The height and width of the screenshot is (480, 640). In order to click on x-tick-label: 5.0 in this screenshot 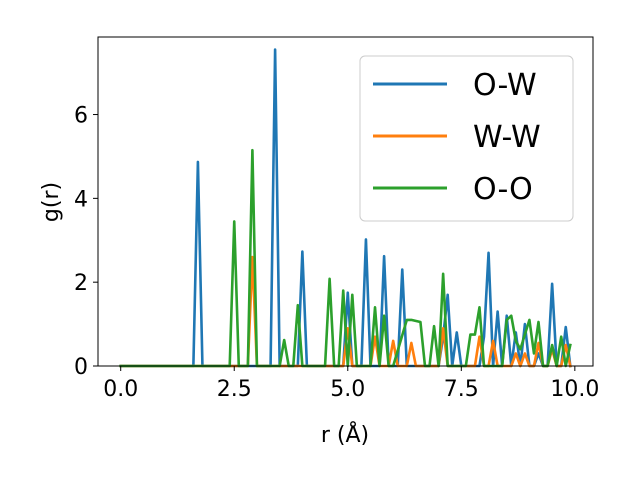, I will do `click(347, 389)`.